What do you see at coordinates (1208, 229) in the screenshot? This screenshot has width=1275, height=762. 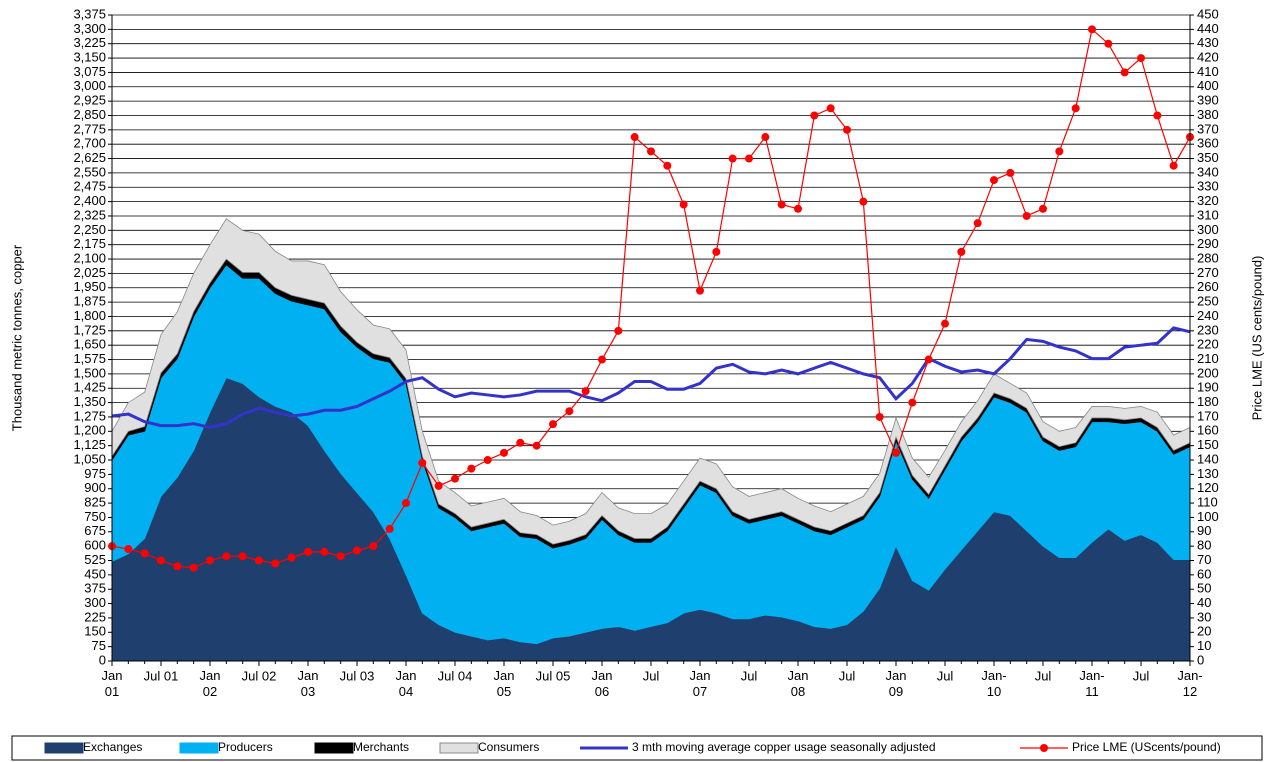 I see `y2-tick-label: 300` at bounding box center [1208, 229].